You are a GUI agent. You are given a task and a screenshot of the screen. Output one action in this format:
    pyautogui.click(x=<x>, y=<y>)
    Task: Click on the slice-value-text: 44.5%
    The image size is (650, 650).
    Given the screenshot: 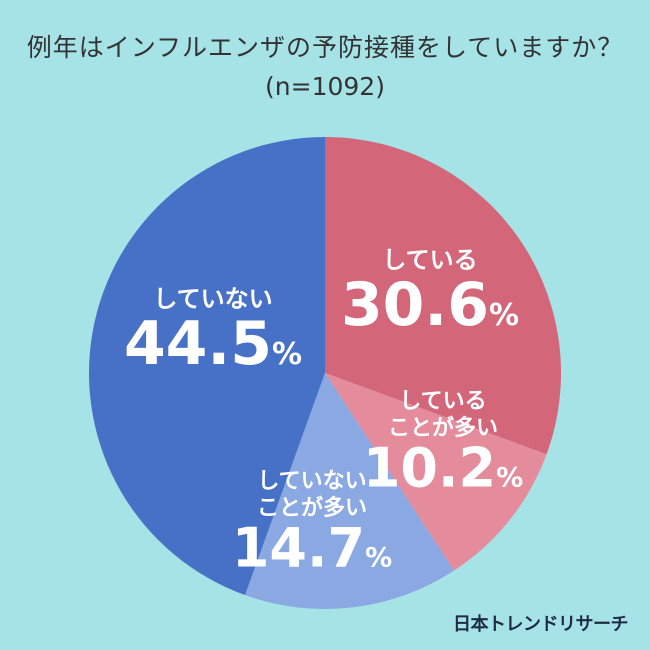 What is the action you would take?
    pyautogui.click(x=213, y=344)
    